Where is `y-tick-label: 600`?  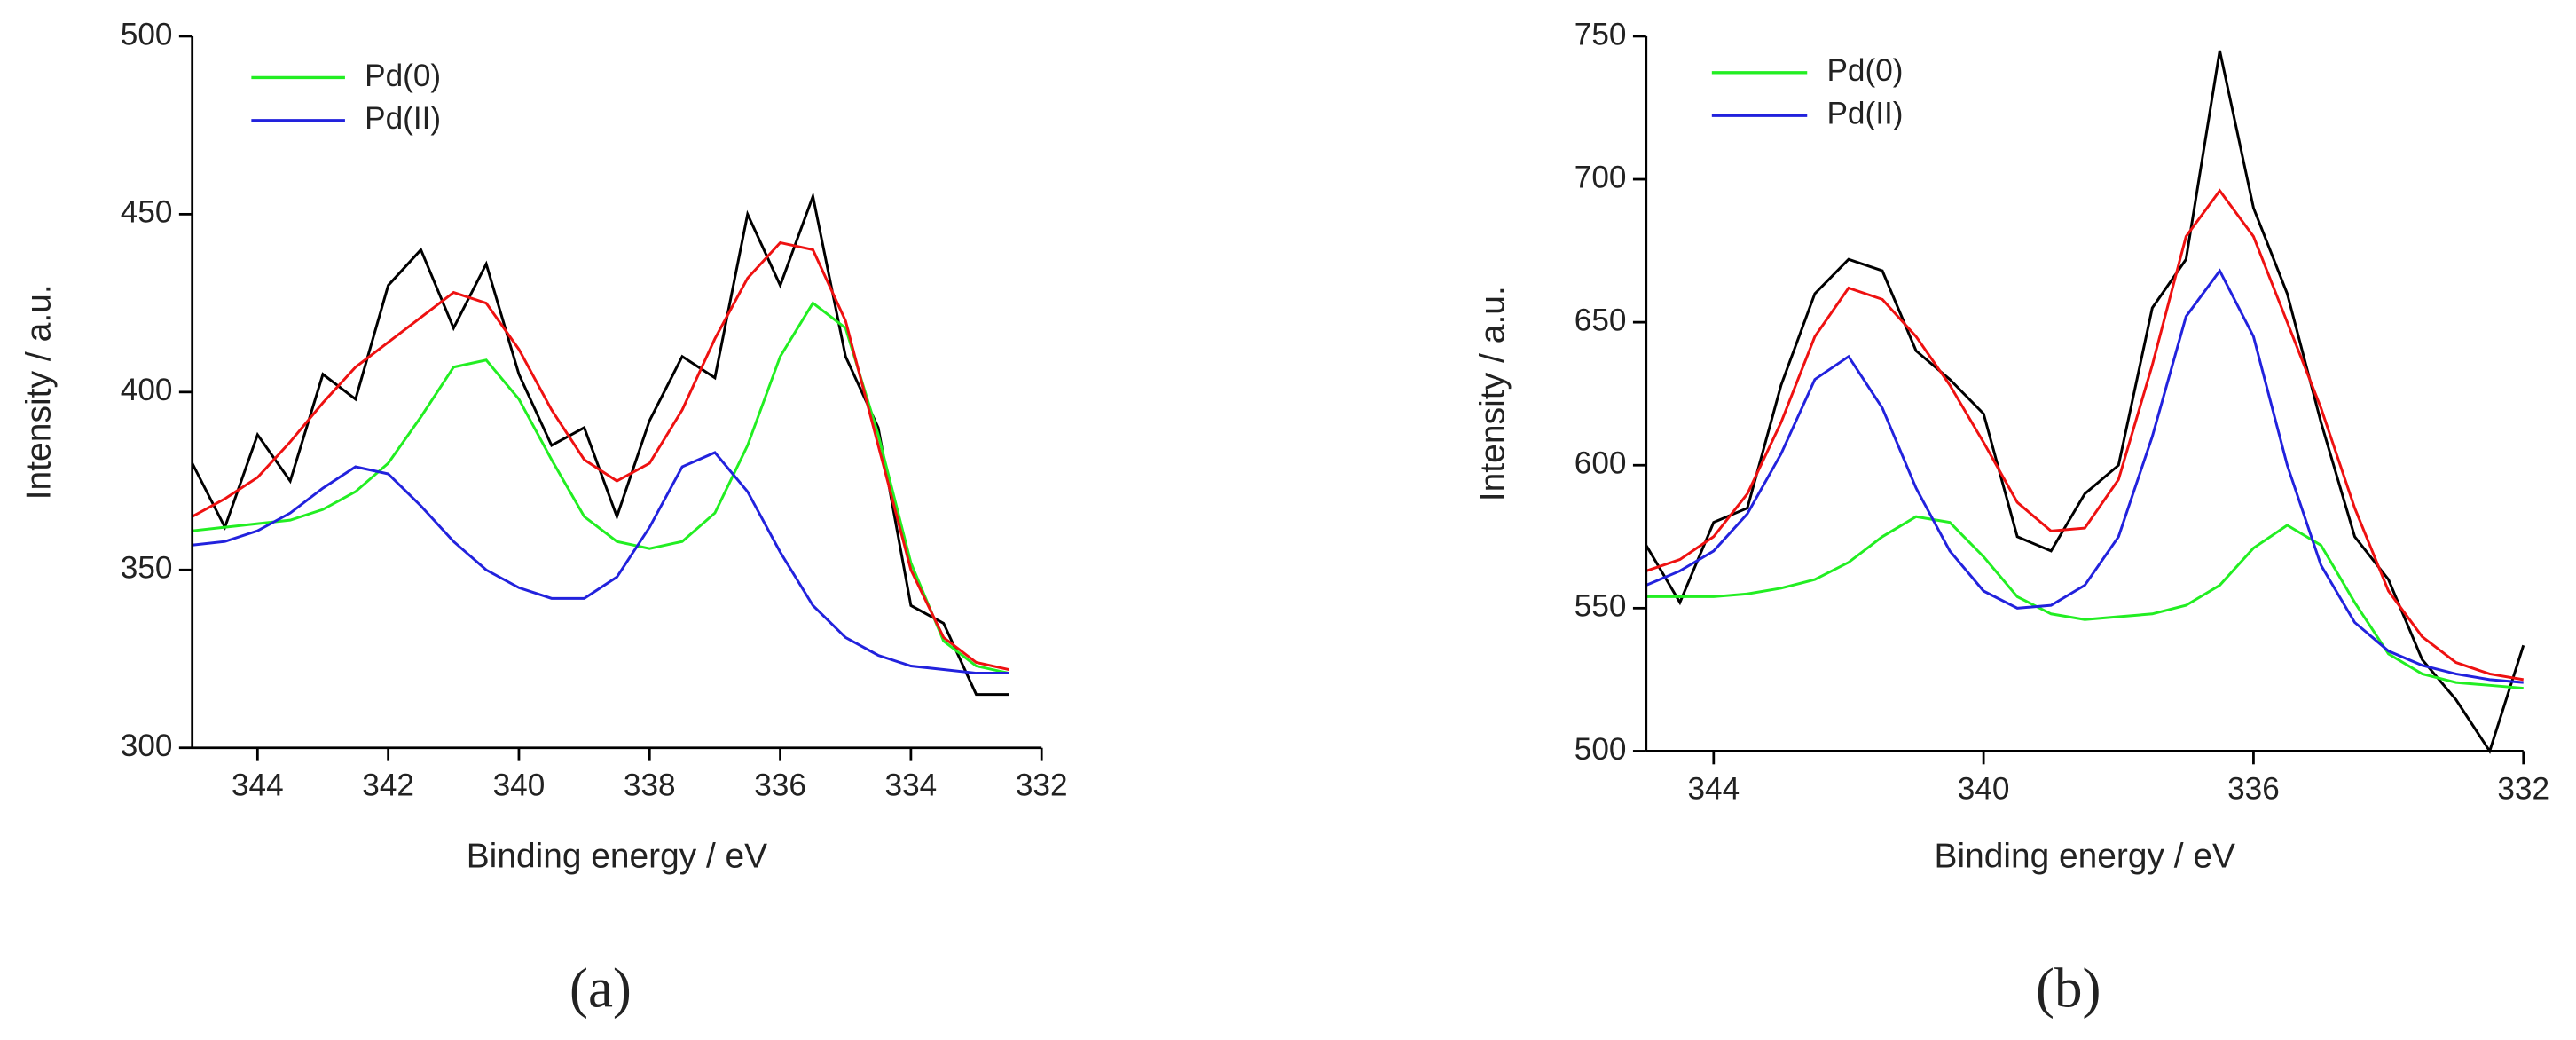 y-tick-label: 600 is located at coordinates (1601, 463).